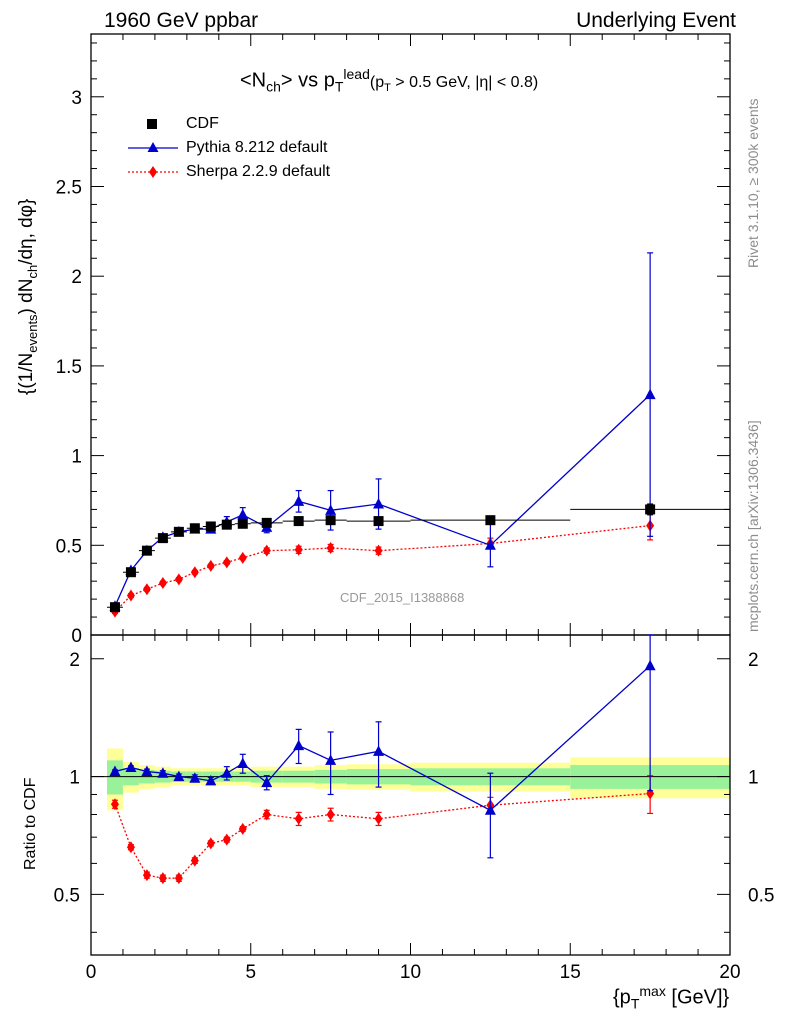  I want to click on ylabel-part: ) dN, so click(26, 296).